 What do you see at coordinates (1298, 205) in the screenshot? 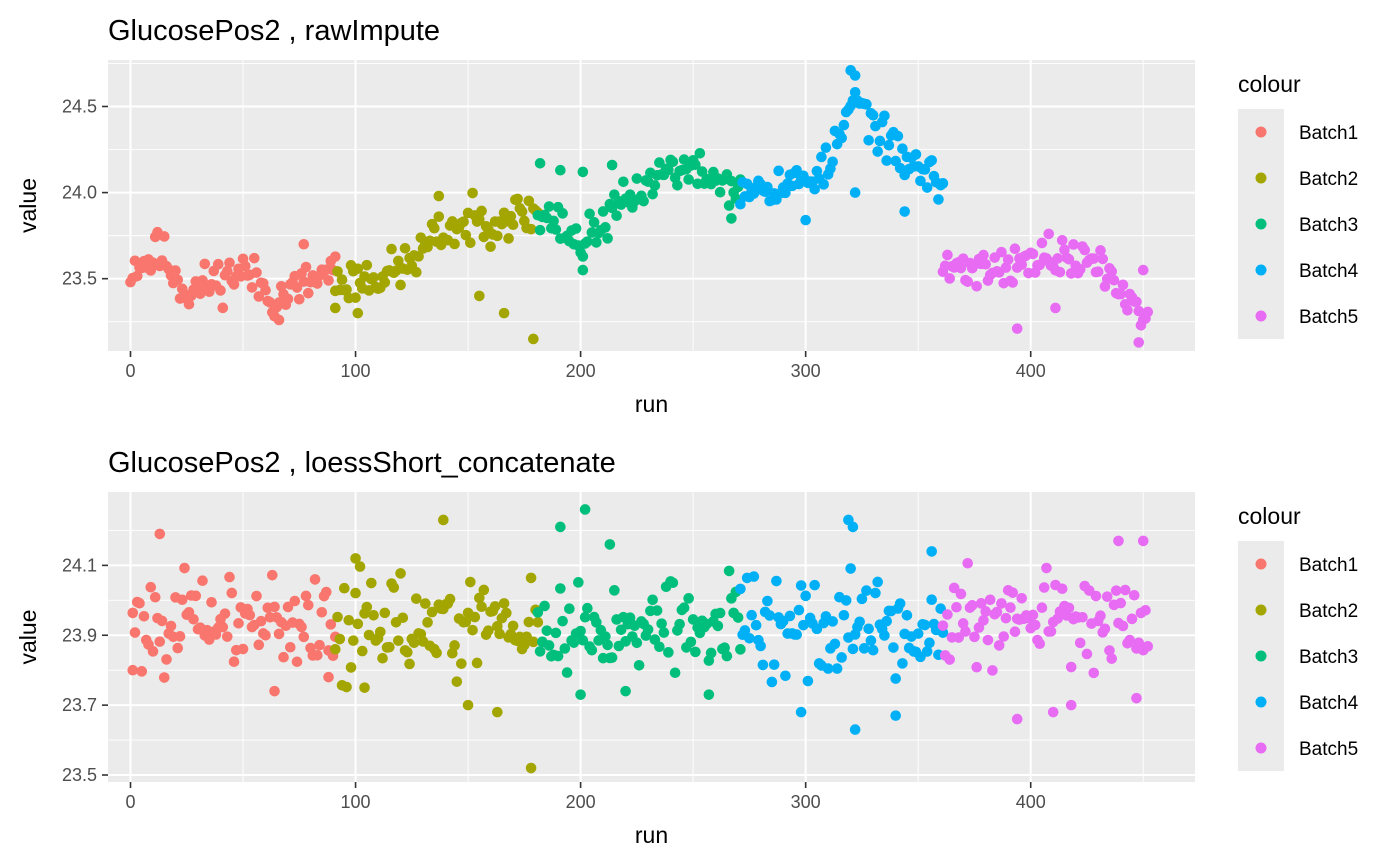
I see `legend: colour Batch1 Batch2 Batch3 Batch4 Batch5` at bounding box center [1298, 205].